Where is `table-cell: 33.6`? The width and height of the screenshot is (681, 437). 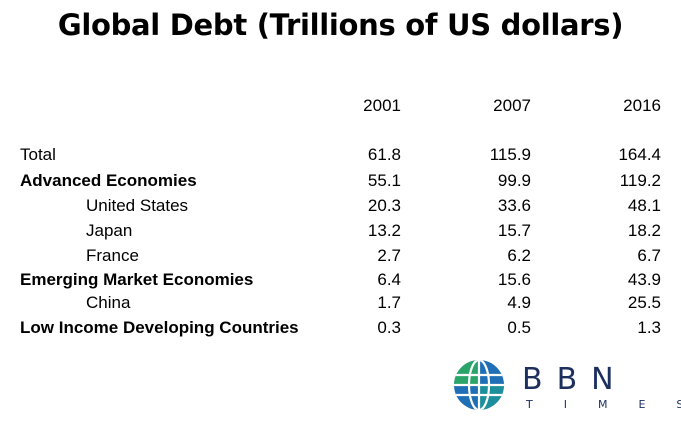
table-cell: 33.6 is located at coordinates (514, 205).